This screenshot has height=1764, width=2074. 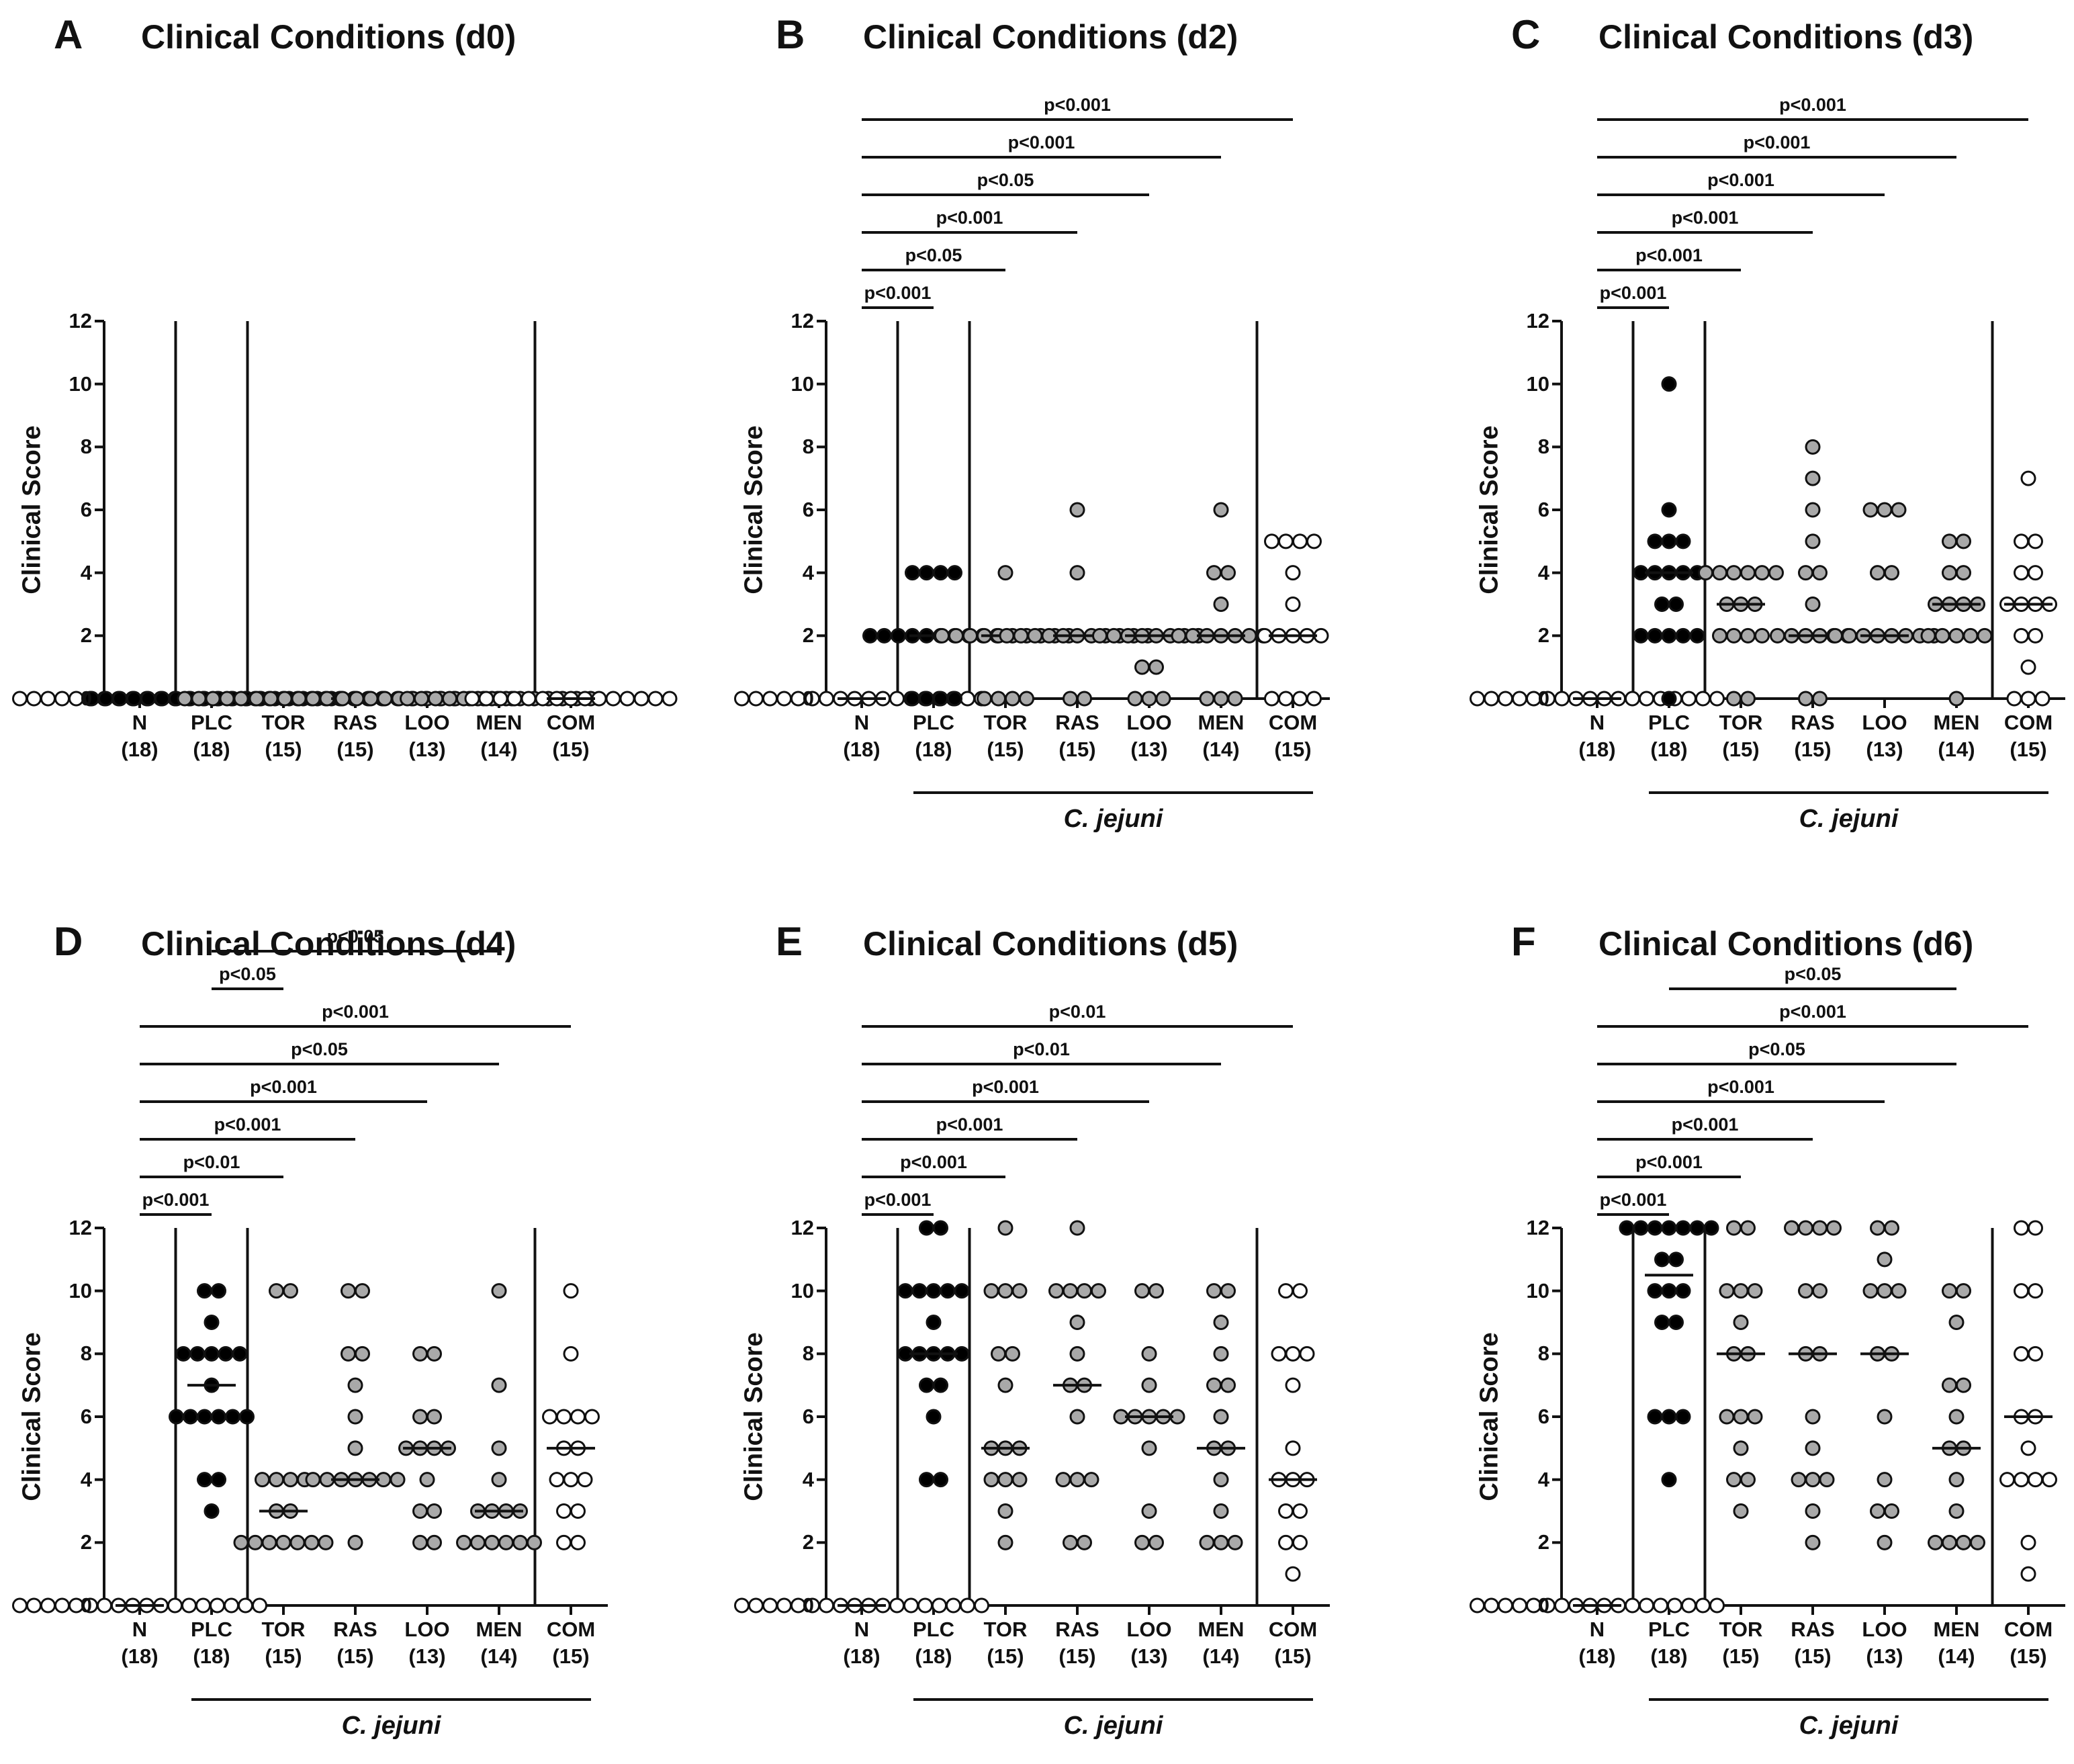 I want to click on y-tick-label: 10, so click(x=803, y=1290).